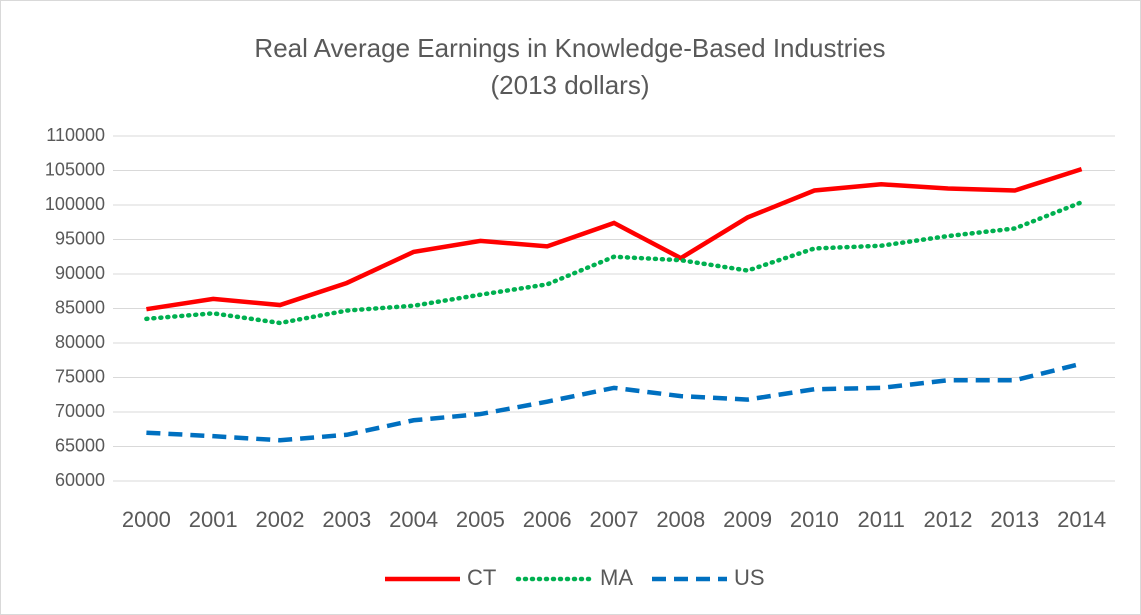 This screenshot has height=615, width=1141. What do you see at coordinates (80, 445) in the screenshot?
I see `y-tick-label: 65000` at bounding box center [80, 445].